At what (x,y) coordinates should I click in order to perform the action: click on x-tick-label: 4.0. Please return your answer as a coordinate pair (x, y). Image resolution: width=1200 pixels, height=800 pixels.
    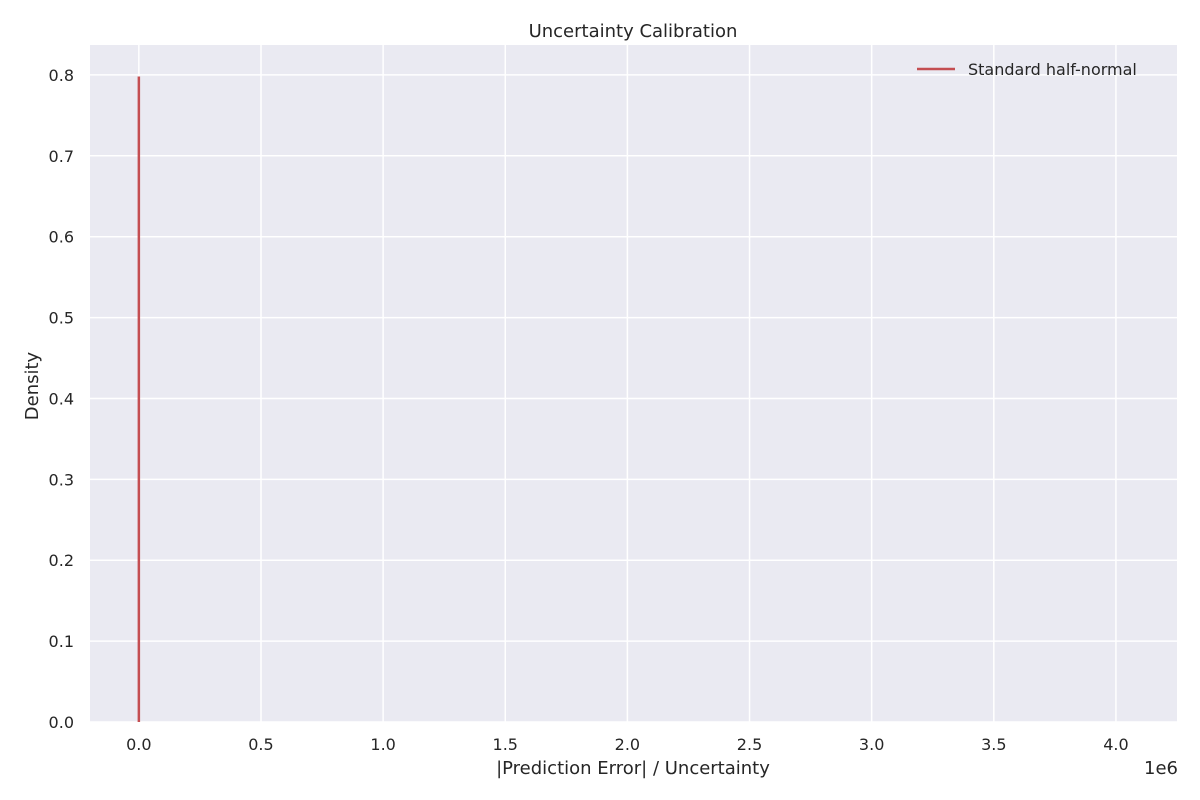
    Looking at the image, I should click on (1115, 744).